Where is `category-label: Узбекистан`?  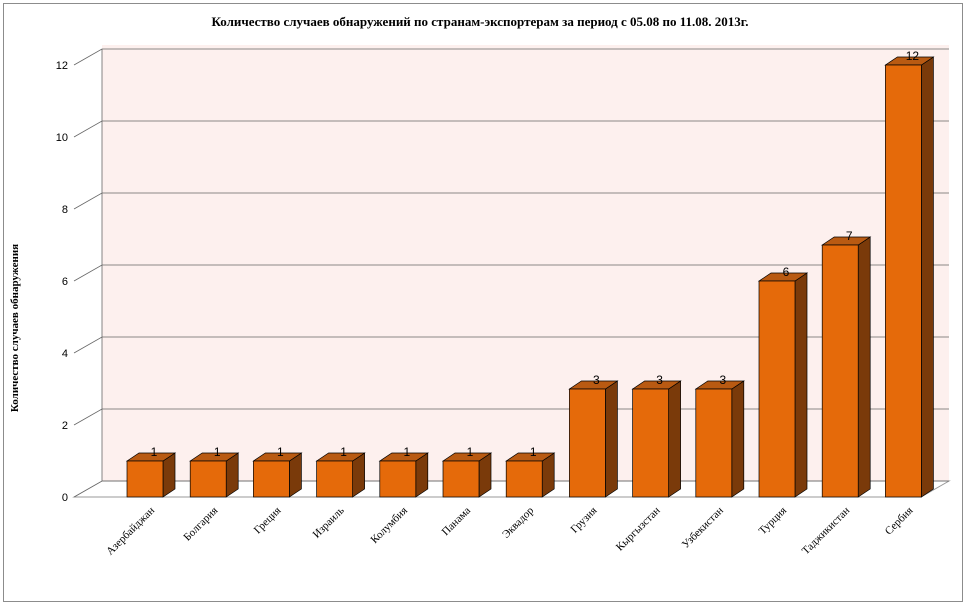 category-label: Узбекистан is located at coordinates (703, 528).